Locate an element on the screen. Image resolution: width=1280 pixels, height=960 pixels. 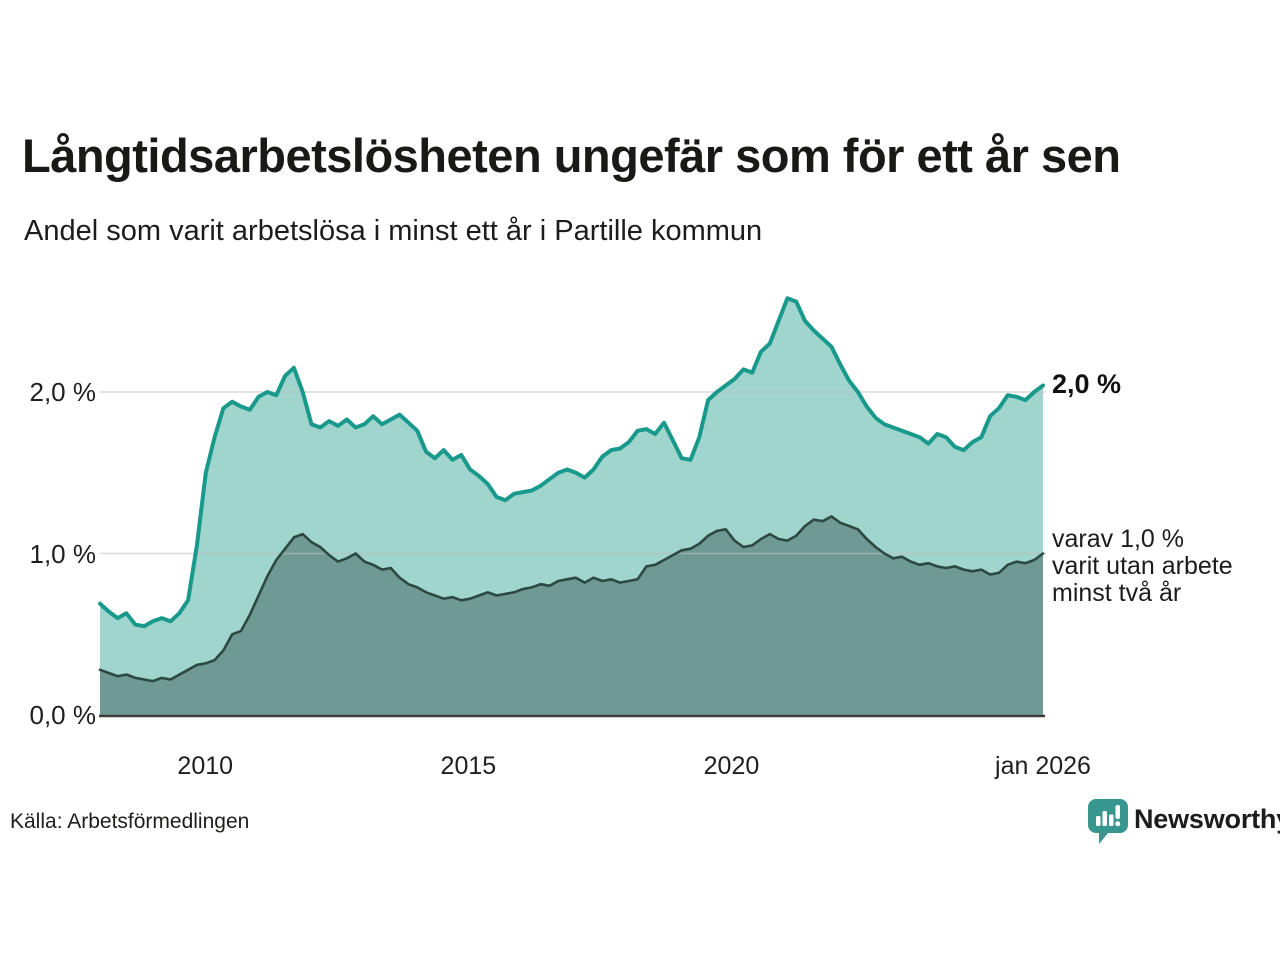
source-caption: Källa: Arbetsförmedlingen is located at coordinates (130, 821).